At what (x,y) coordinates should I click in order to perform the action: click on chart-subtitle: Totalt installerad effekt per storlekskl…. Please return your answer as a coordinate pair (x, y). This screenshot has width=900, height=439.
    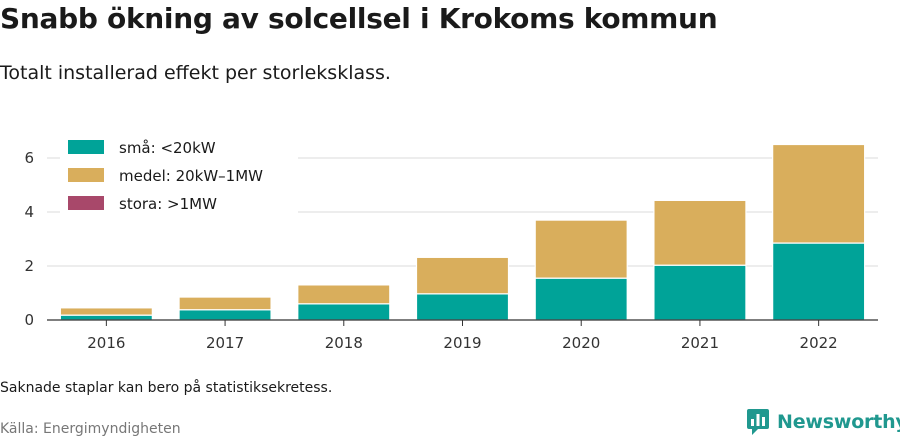
    Looking at the image, I should click on (195, 73).